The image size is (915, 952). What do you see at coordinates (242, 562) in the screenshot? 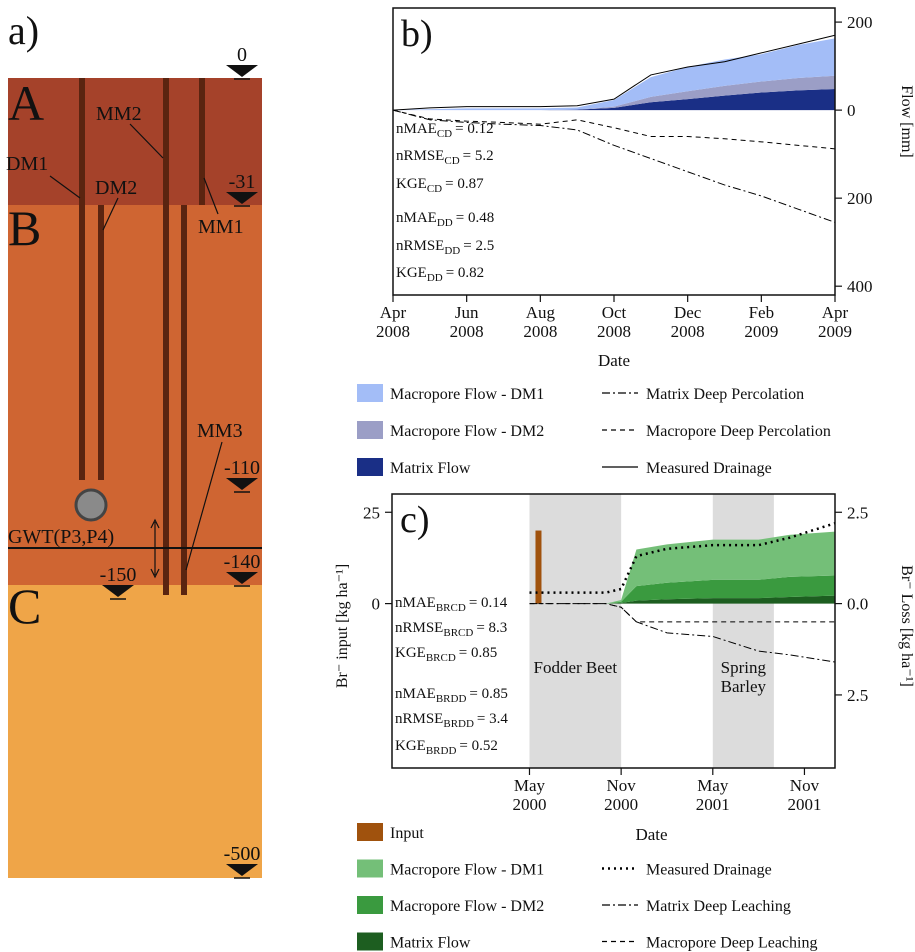
I see `depth-label: -140` at bounding box center [242, 562].